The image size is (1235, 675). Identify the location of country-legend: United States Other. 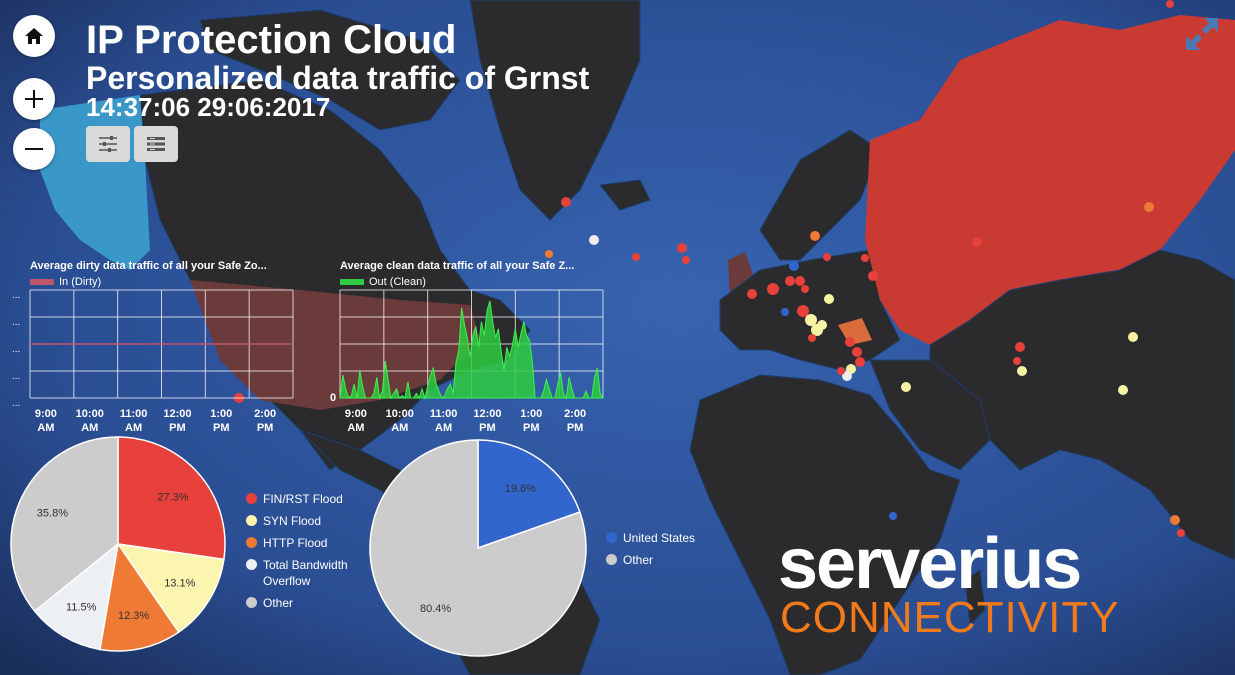
(650, 552).